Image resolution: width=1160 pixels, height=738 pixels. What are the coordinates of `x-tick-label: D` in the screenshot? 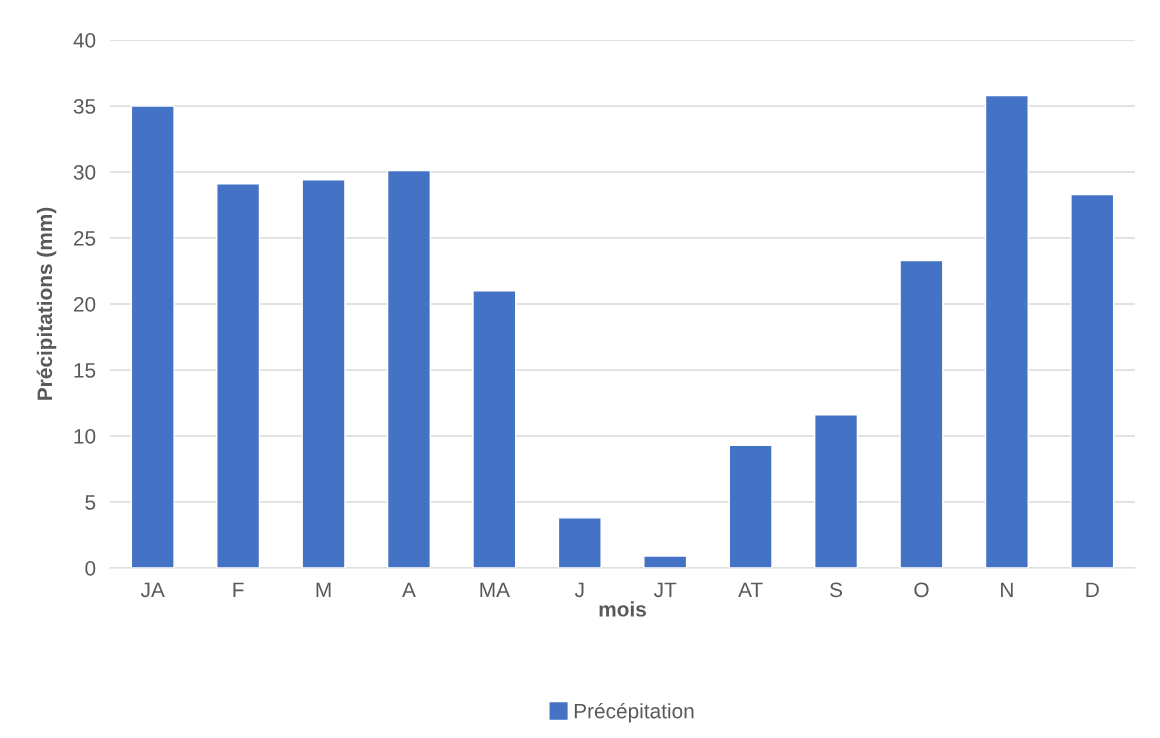 It's located at (1092, 589).